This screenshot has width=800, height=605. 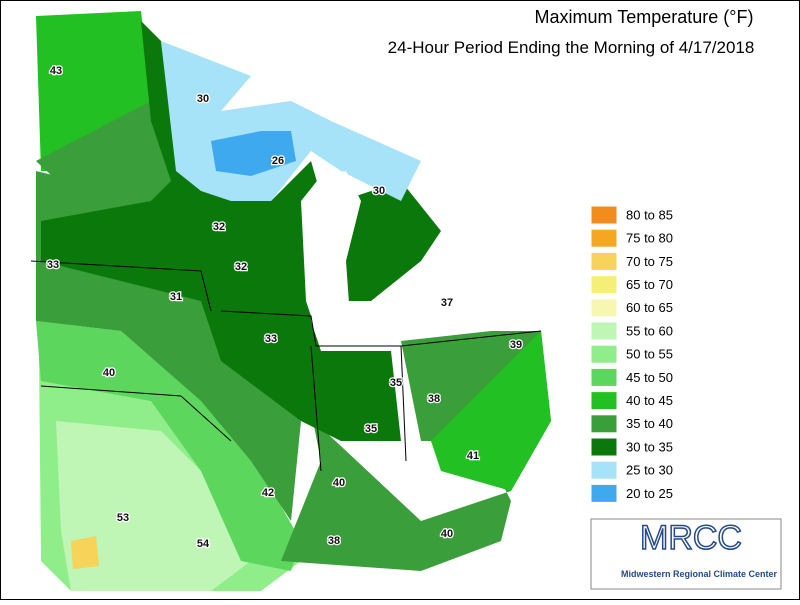 What do you see at coordinates (649, 307) in the screenshot?
I see `legend-label: 60 to 65` at bounding box center [649, 307].